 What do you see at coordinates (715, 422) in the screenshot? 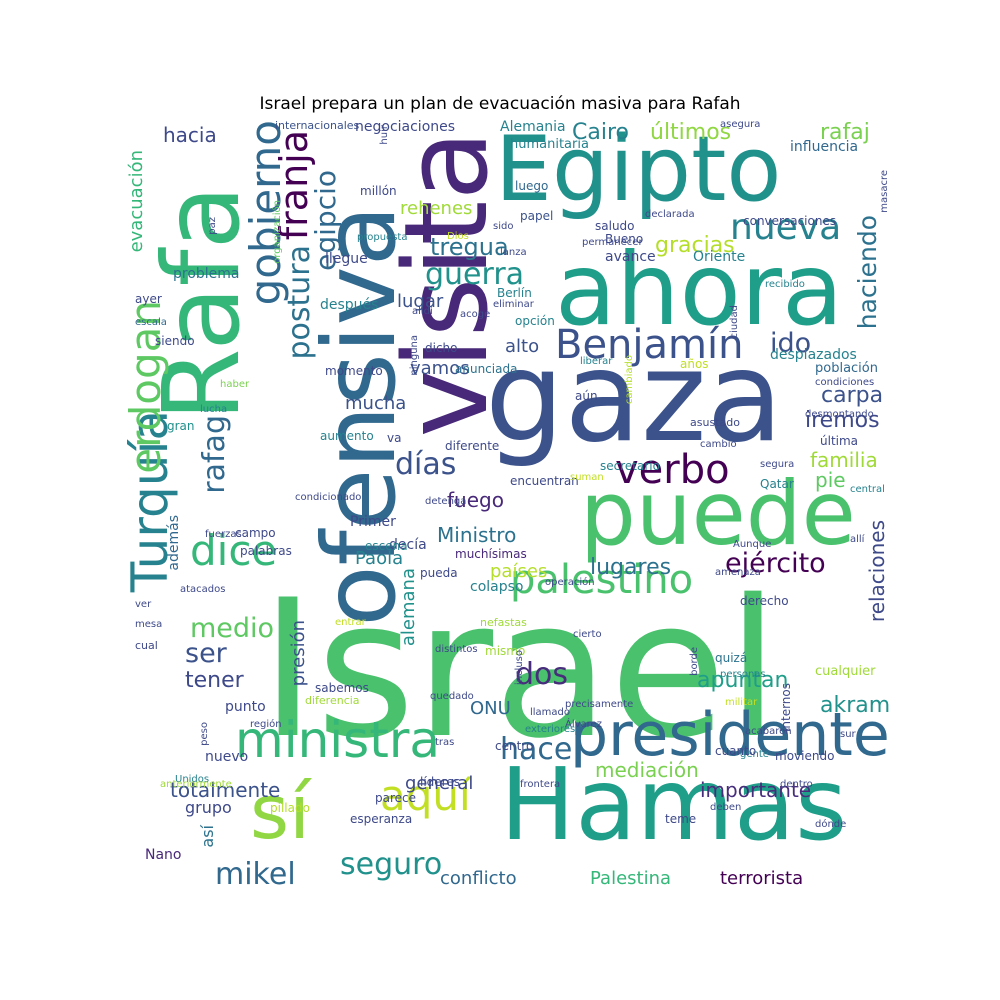
I see `cloud-word: asustado` at bounding box center [715, 422].